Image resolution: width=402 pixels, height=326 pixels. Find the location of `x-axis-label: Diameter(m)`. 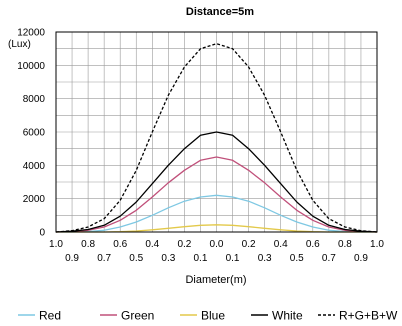

x-axis-label: Diameter(m) is located at coordinates (215, 280).